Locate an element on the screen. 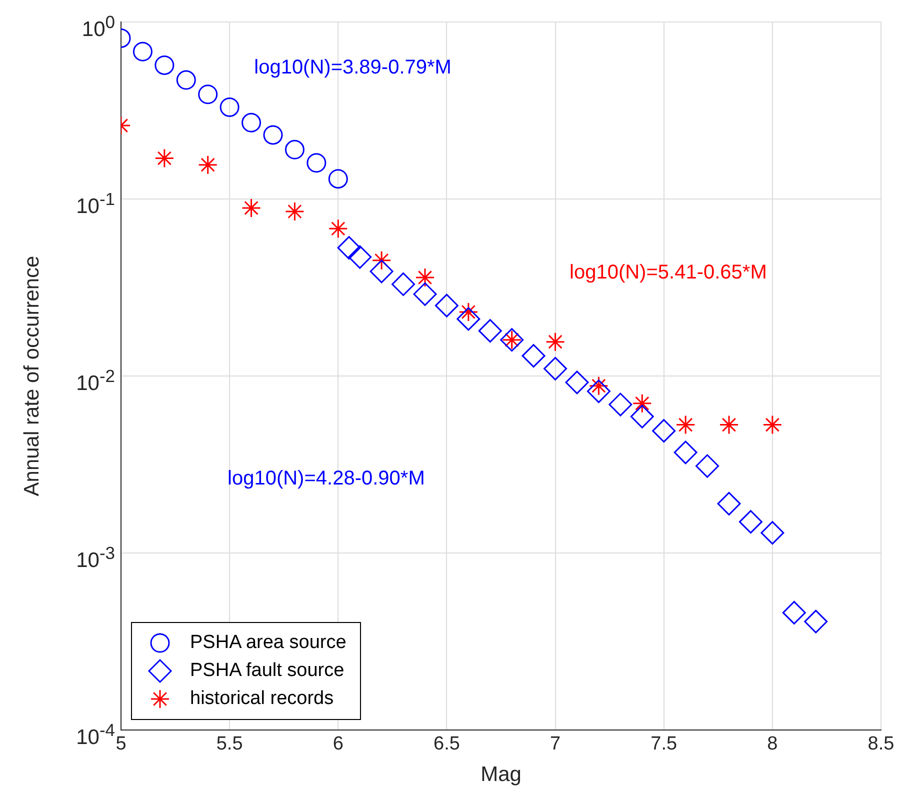 The height and width of the screenshot is (800, 911). y-tick-label: 10$^{0}$ is located at coordinates (98, 27).